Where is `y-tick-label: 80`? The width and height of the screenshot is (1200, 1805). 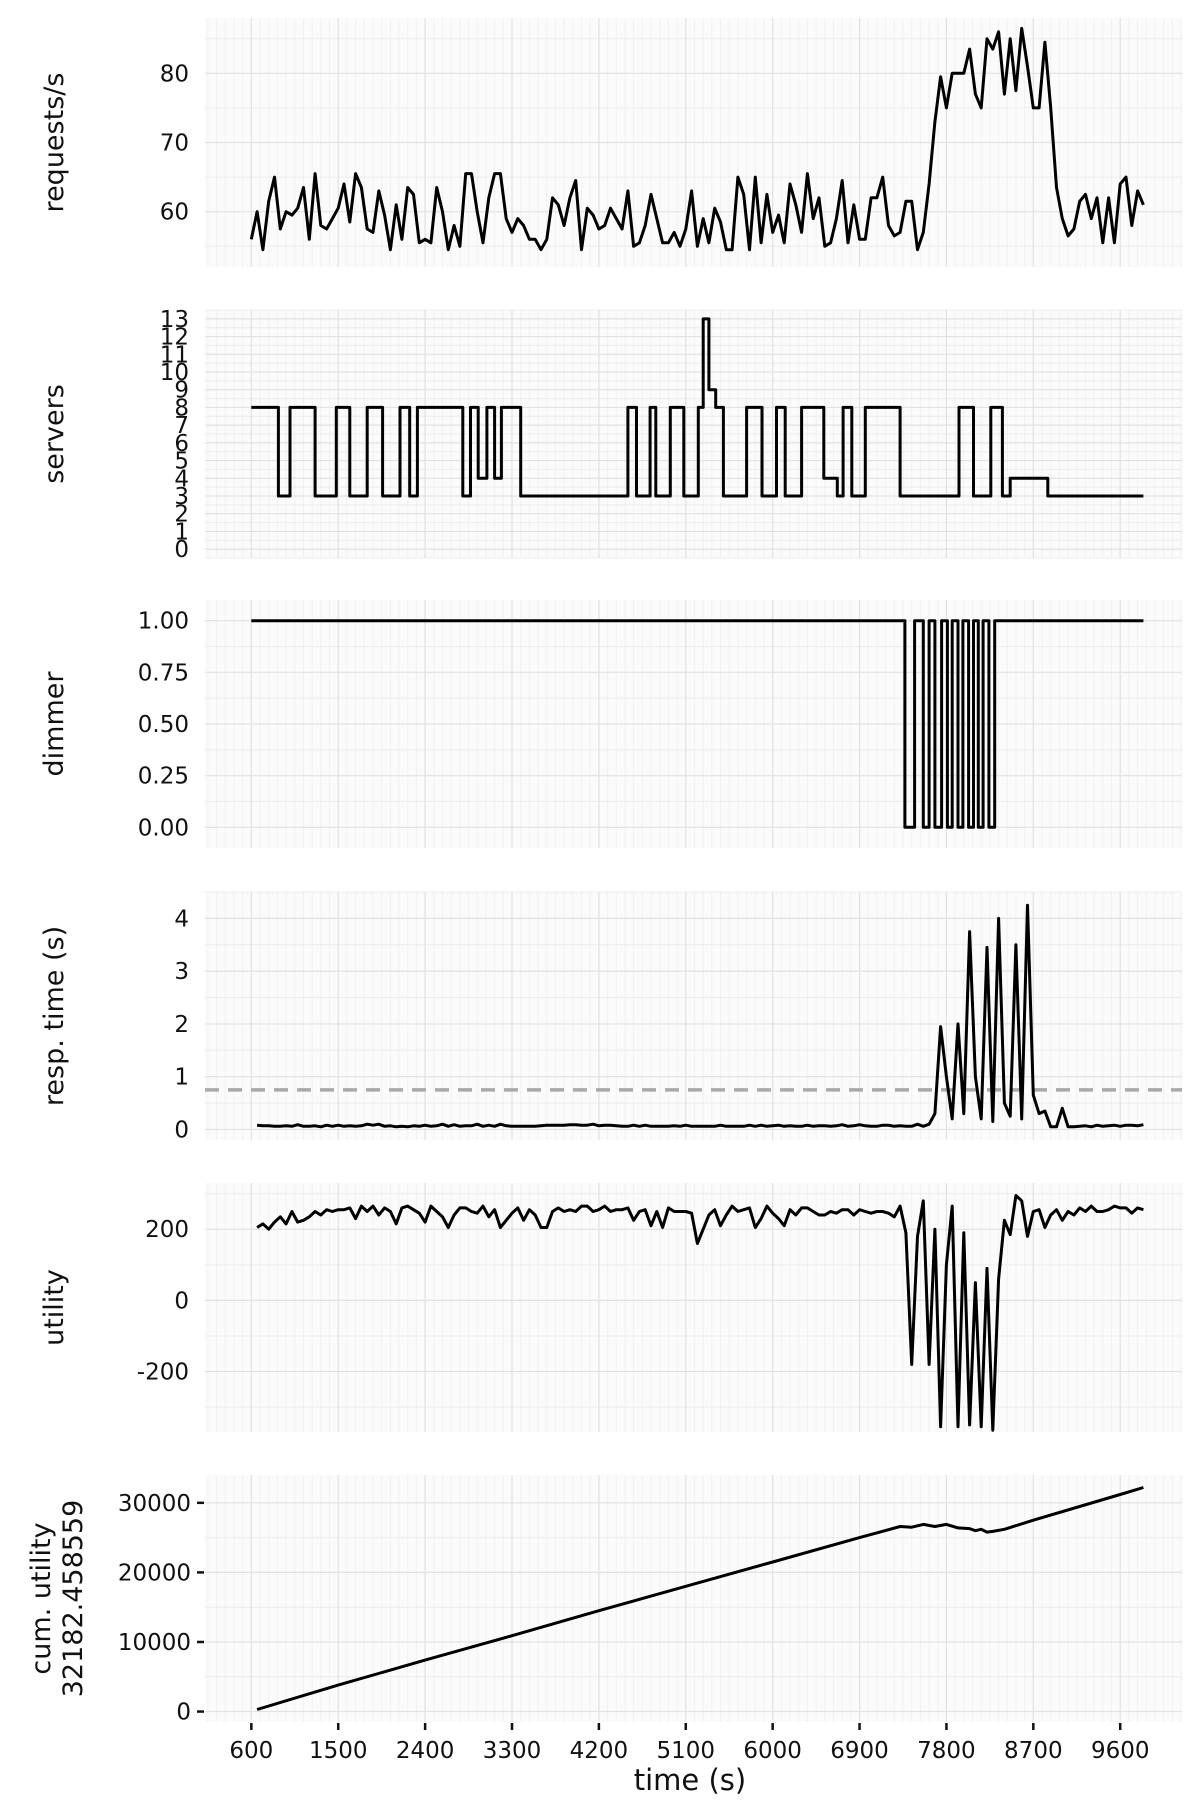 y-tick-label: 80 is located at coordinates (174, 74).